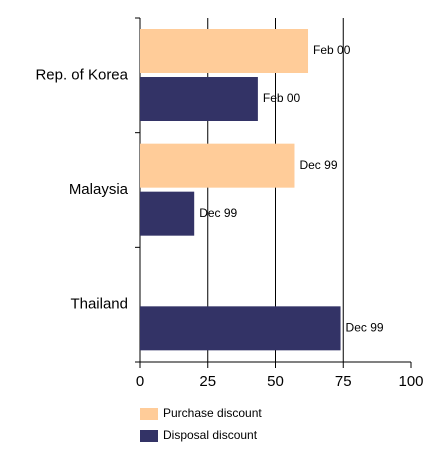  What do you see at coordinates (140, 381) in the screenshot?
I see `x-tick-label: 0` at bounding box center [140, 381].